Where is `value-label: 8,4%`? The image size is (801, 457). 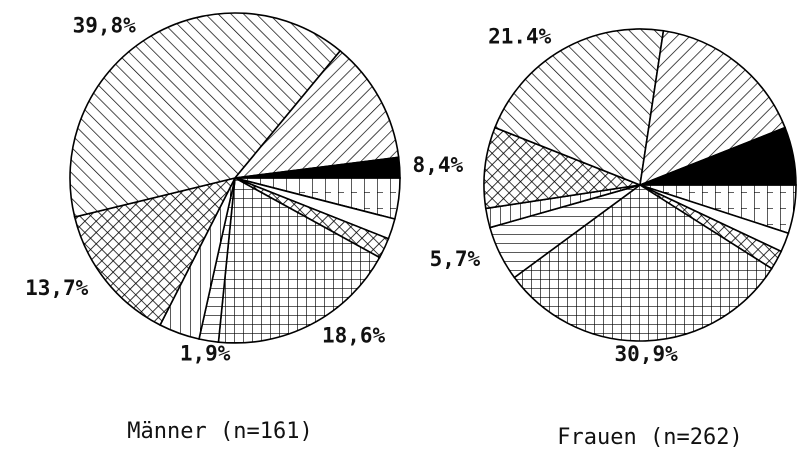 value-label: 8,4% is located at coordinates (438, 165).